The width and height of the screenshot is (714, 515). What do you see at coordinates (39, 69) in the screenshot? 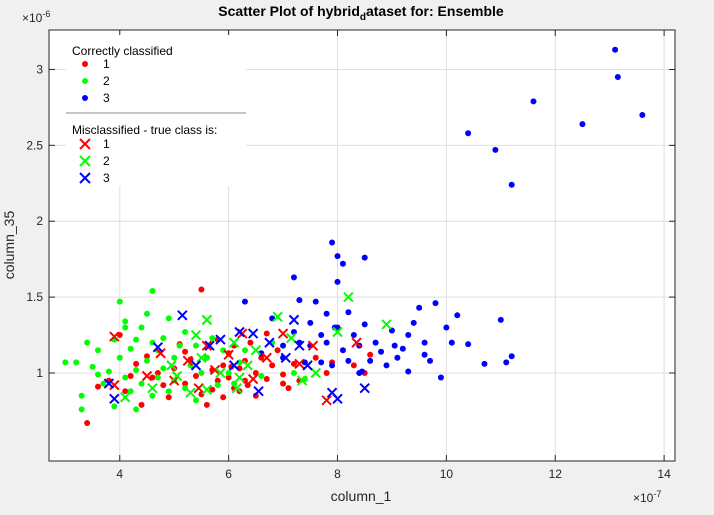
I see `y-tick-label: 3` at bounding box center [39, 69].